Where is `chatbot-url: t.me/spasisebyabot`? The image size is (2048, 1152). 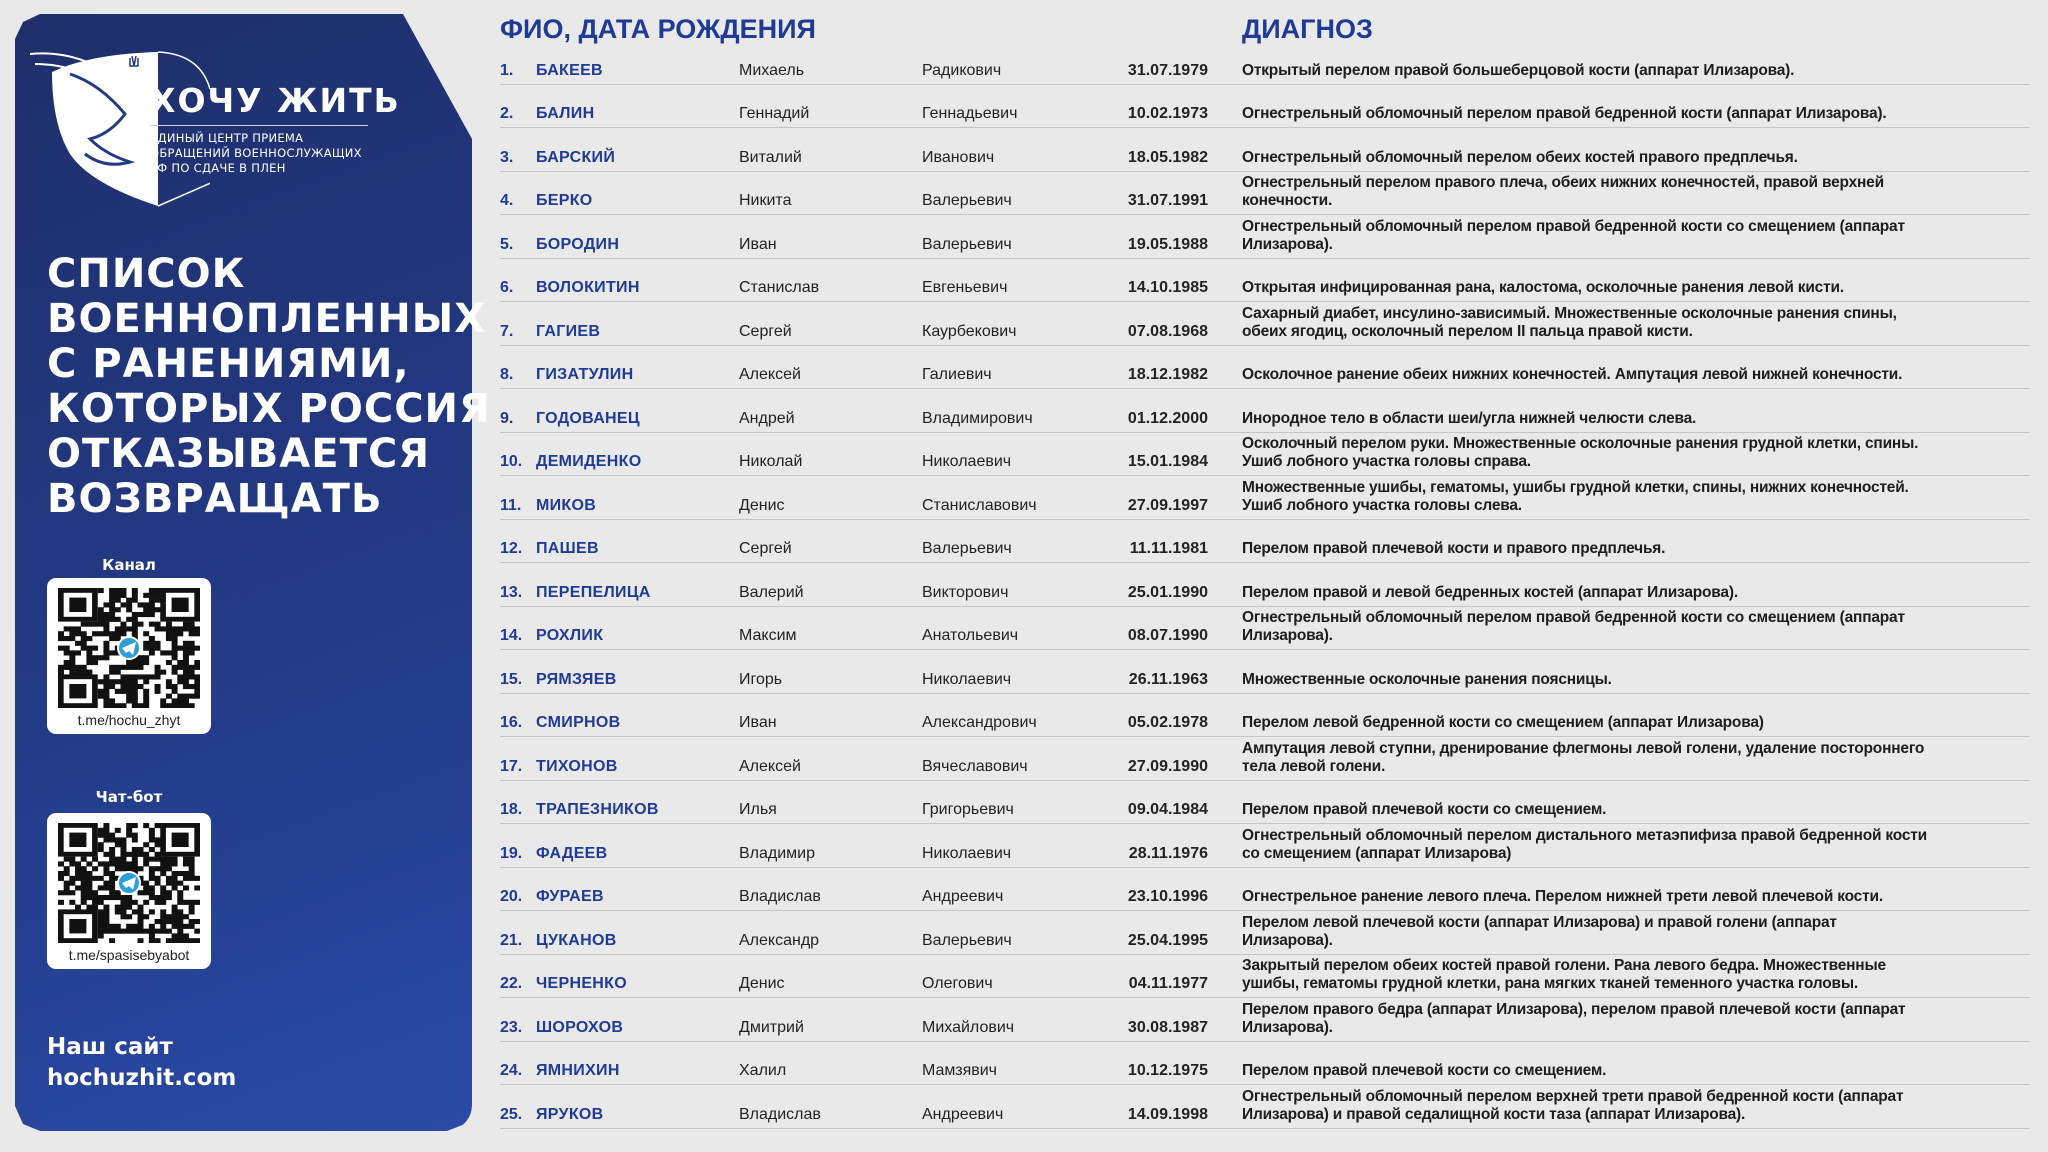
chatbot-url: t.me/spasisebyabot is located at coordinates (129, 955).